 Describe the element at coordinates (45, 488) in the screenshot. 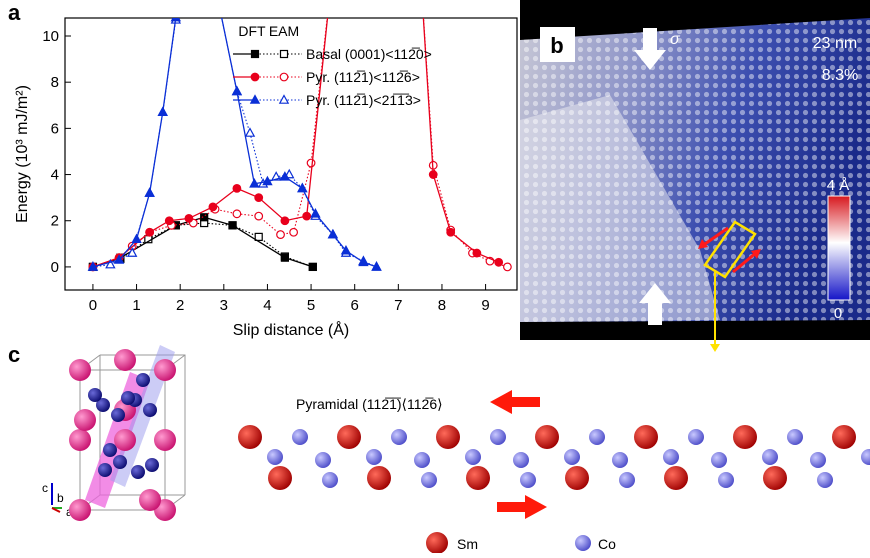

I see `axis-label: c` at that location.